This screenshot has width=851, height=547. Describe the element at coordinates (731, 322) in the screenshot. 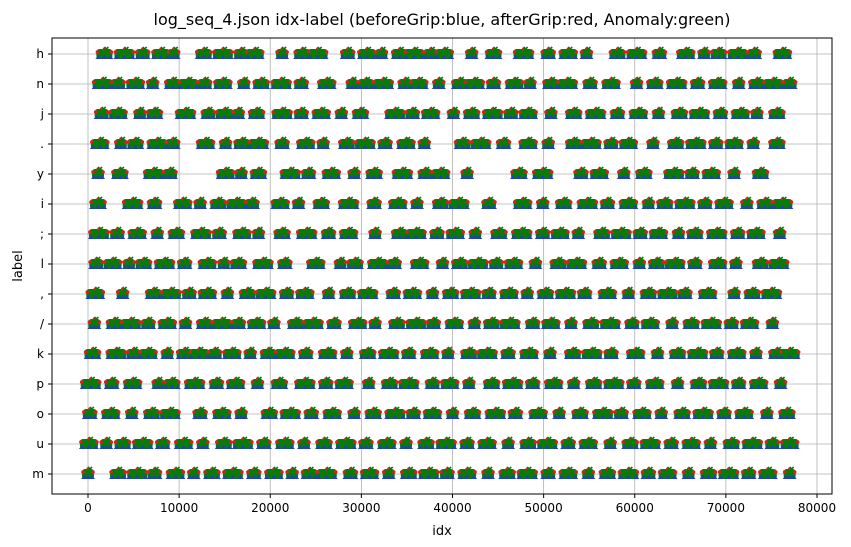

I see `data-cluster-/` at that location.